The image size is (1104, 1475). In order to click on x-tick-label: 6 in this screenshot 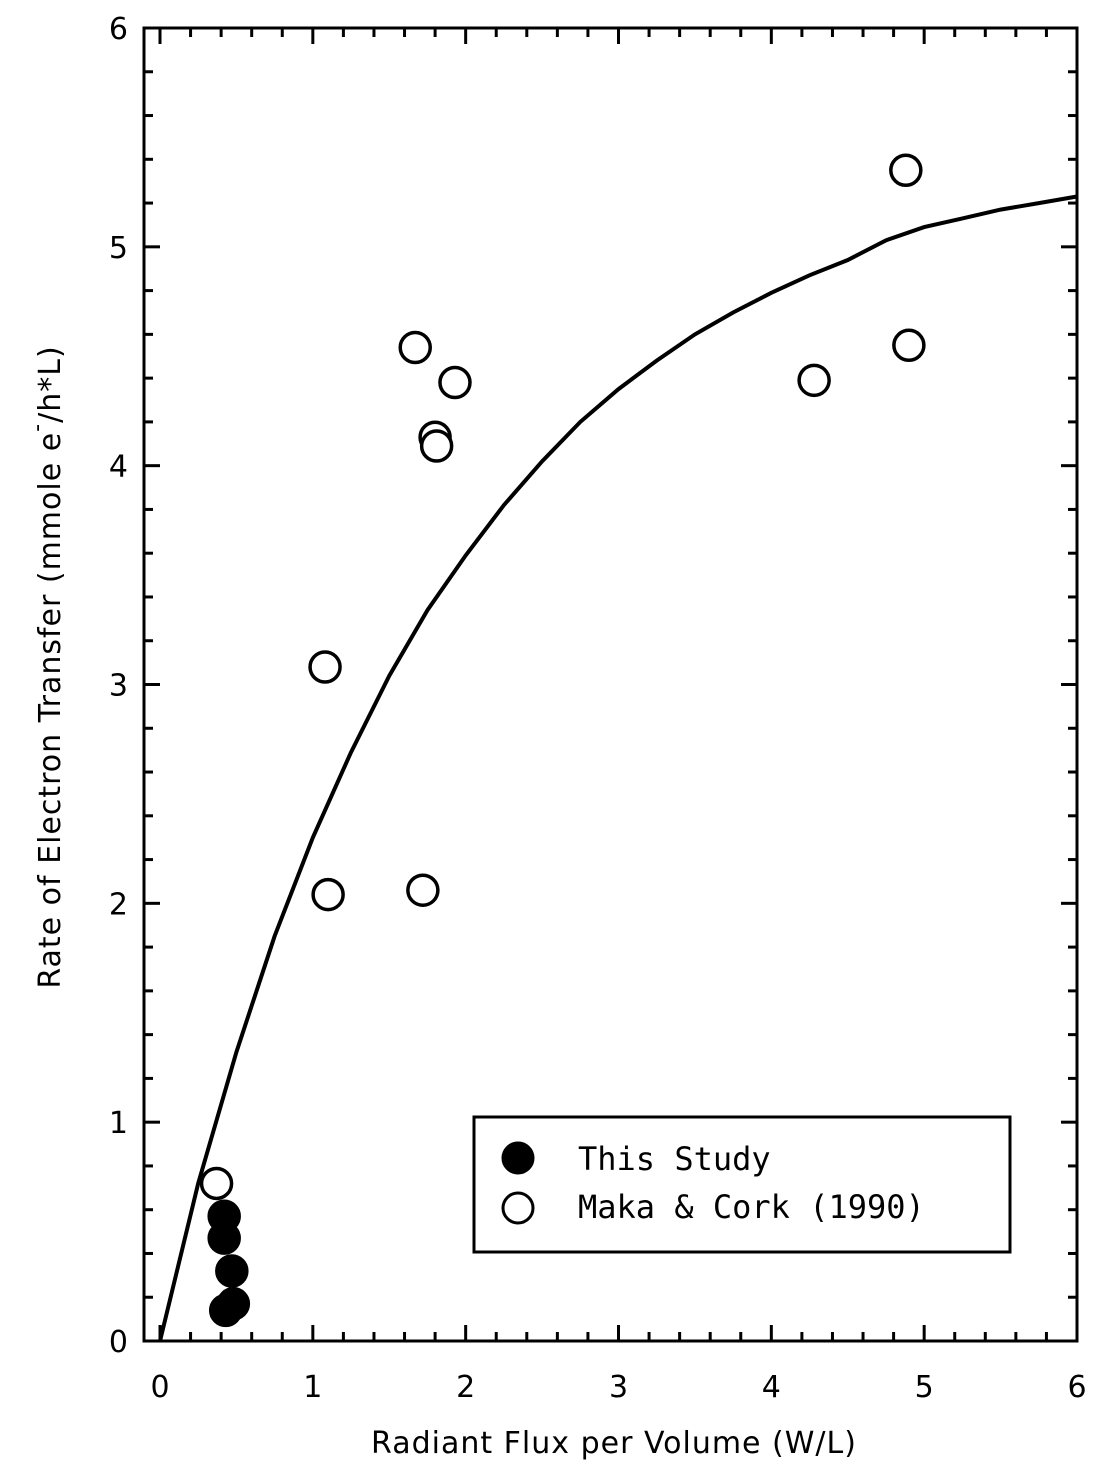, I will do `click(1076, 1387)`.